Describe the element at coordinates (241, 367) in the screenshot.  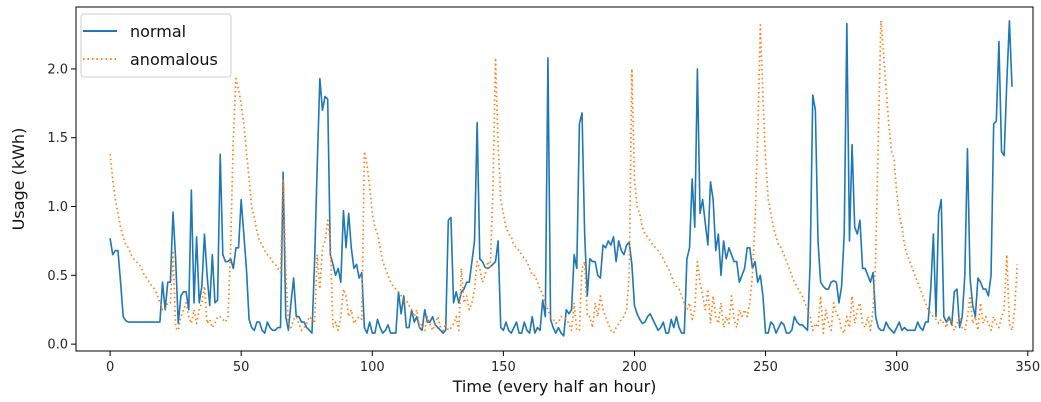
I see `x-tick-label: 50` at that location.